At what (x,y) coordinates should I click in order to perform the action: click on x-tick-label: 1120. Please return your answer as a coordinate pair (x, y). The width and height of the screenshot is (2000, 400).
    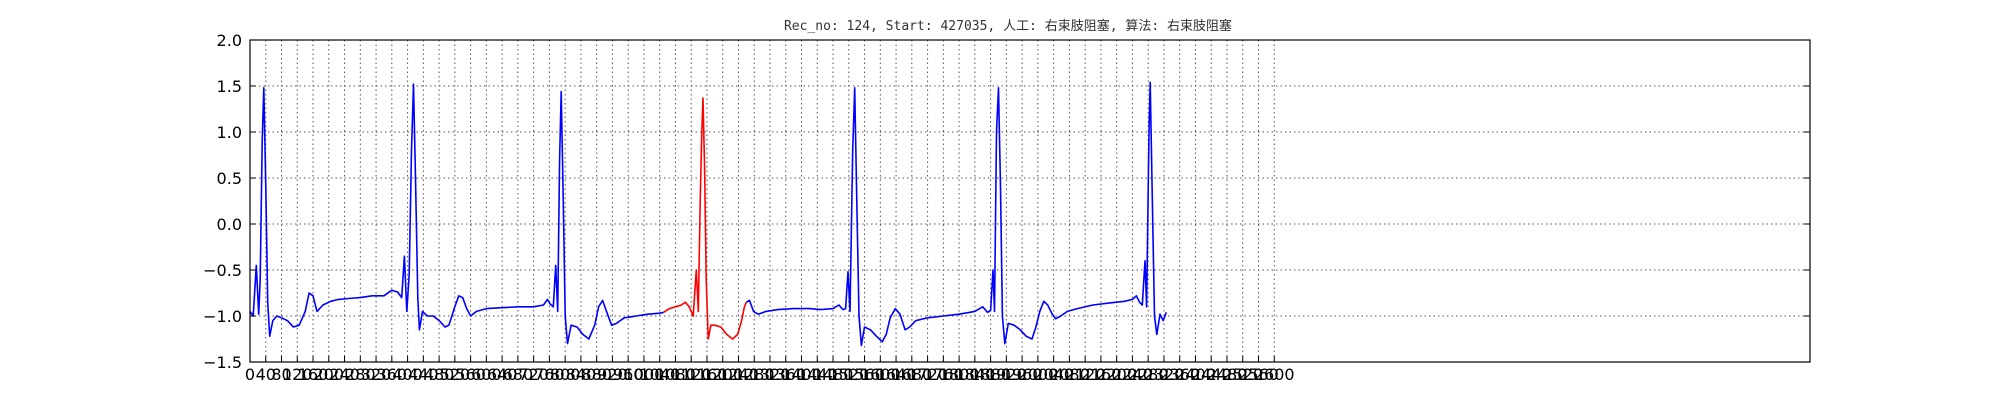
    Looking at the image, I should click on (691, 374).